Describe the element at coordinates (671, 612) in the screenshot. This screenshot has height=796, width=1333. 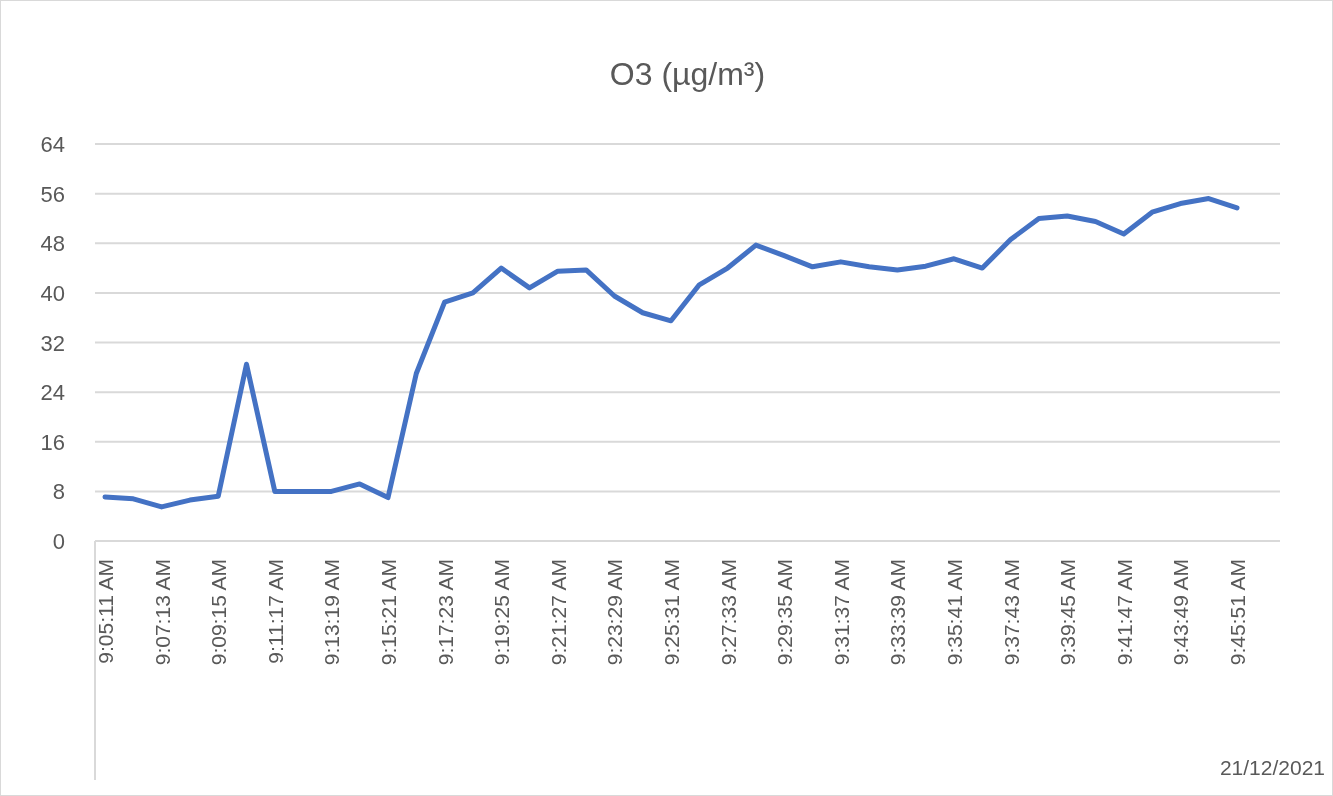
I see `x-tick-label: 9:25:31 AM` at that location.